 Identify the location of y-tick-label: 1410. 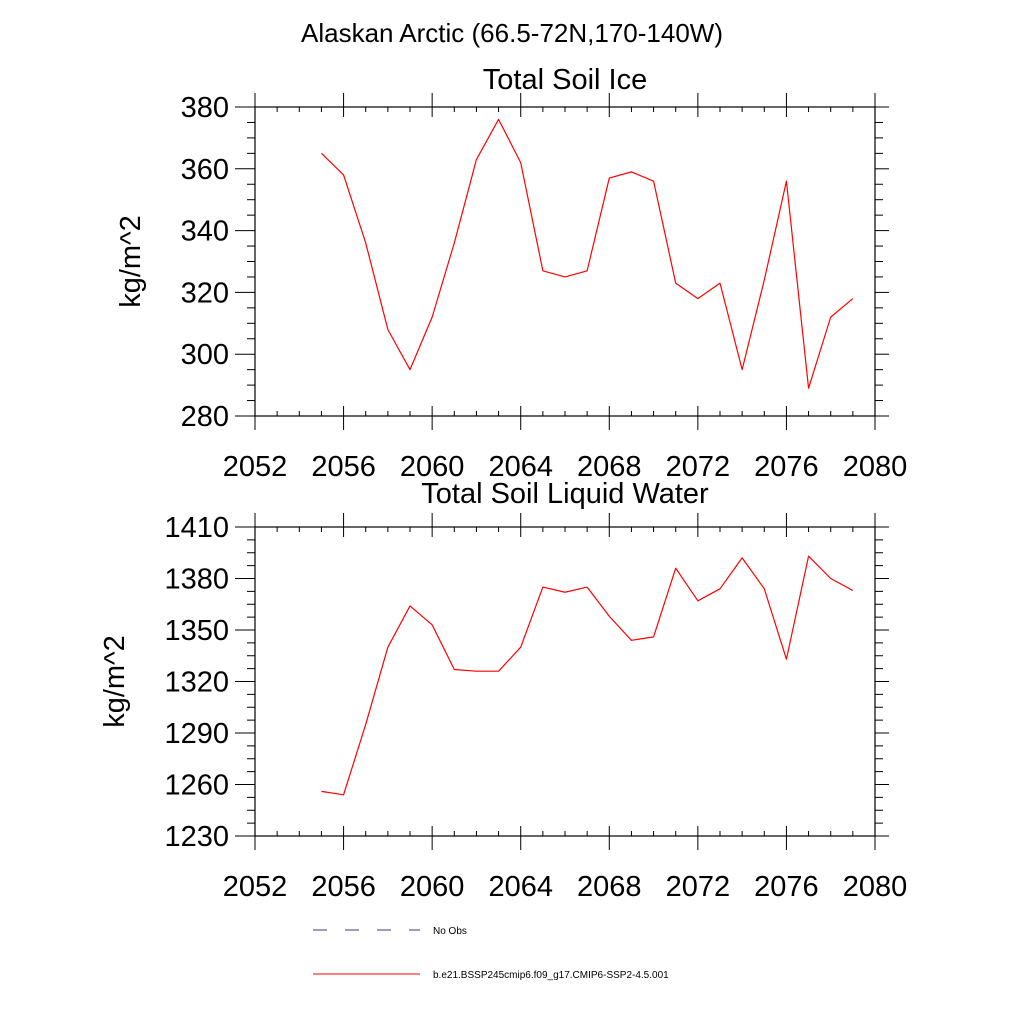
(196, 528).